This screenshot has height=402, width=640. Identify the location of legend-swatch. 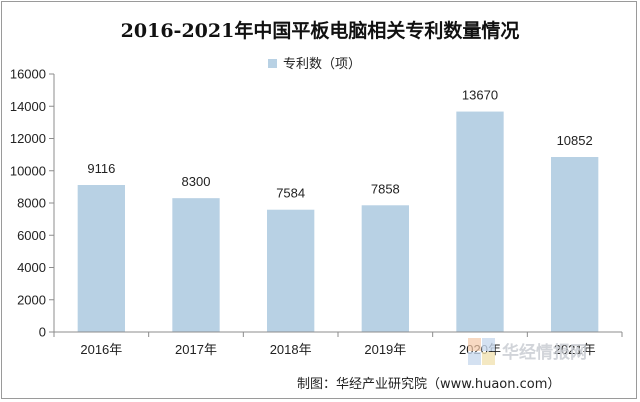
(272, 63).